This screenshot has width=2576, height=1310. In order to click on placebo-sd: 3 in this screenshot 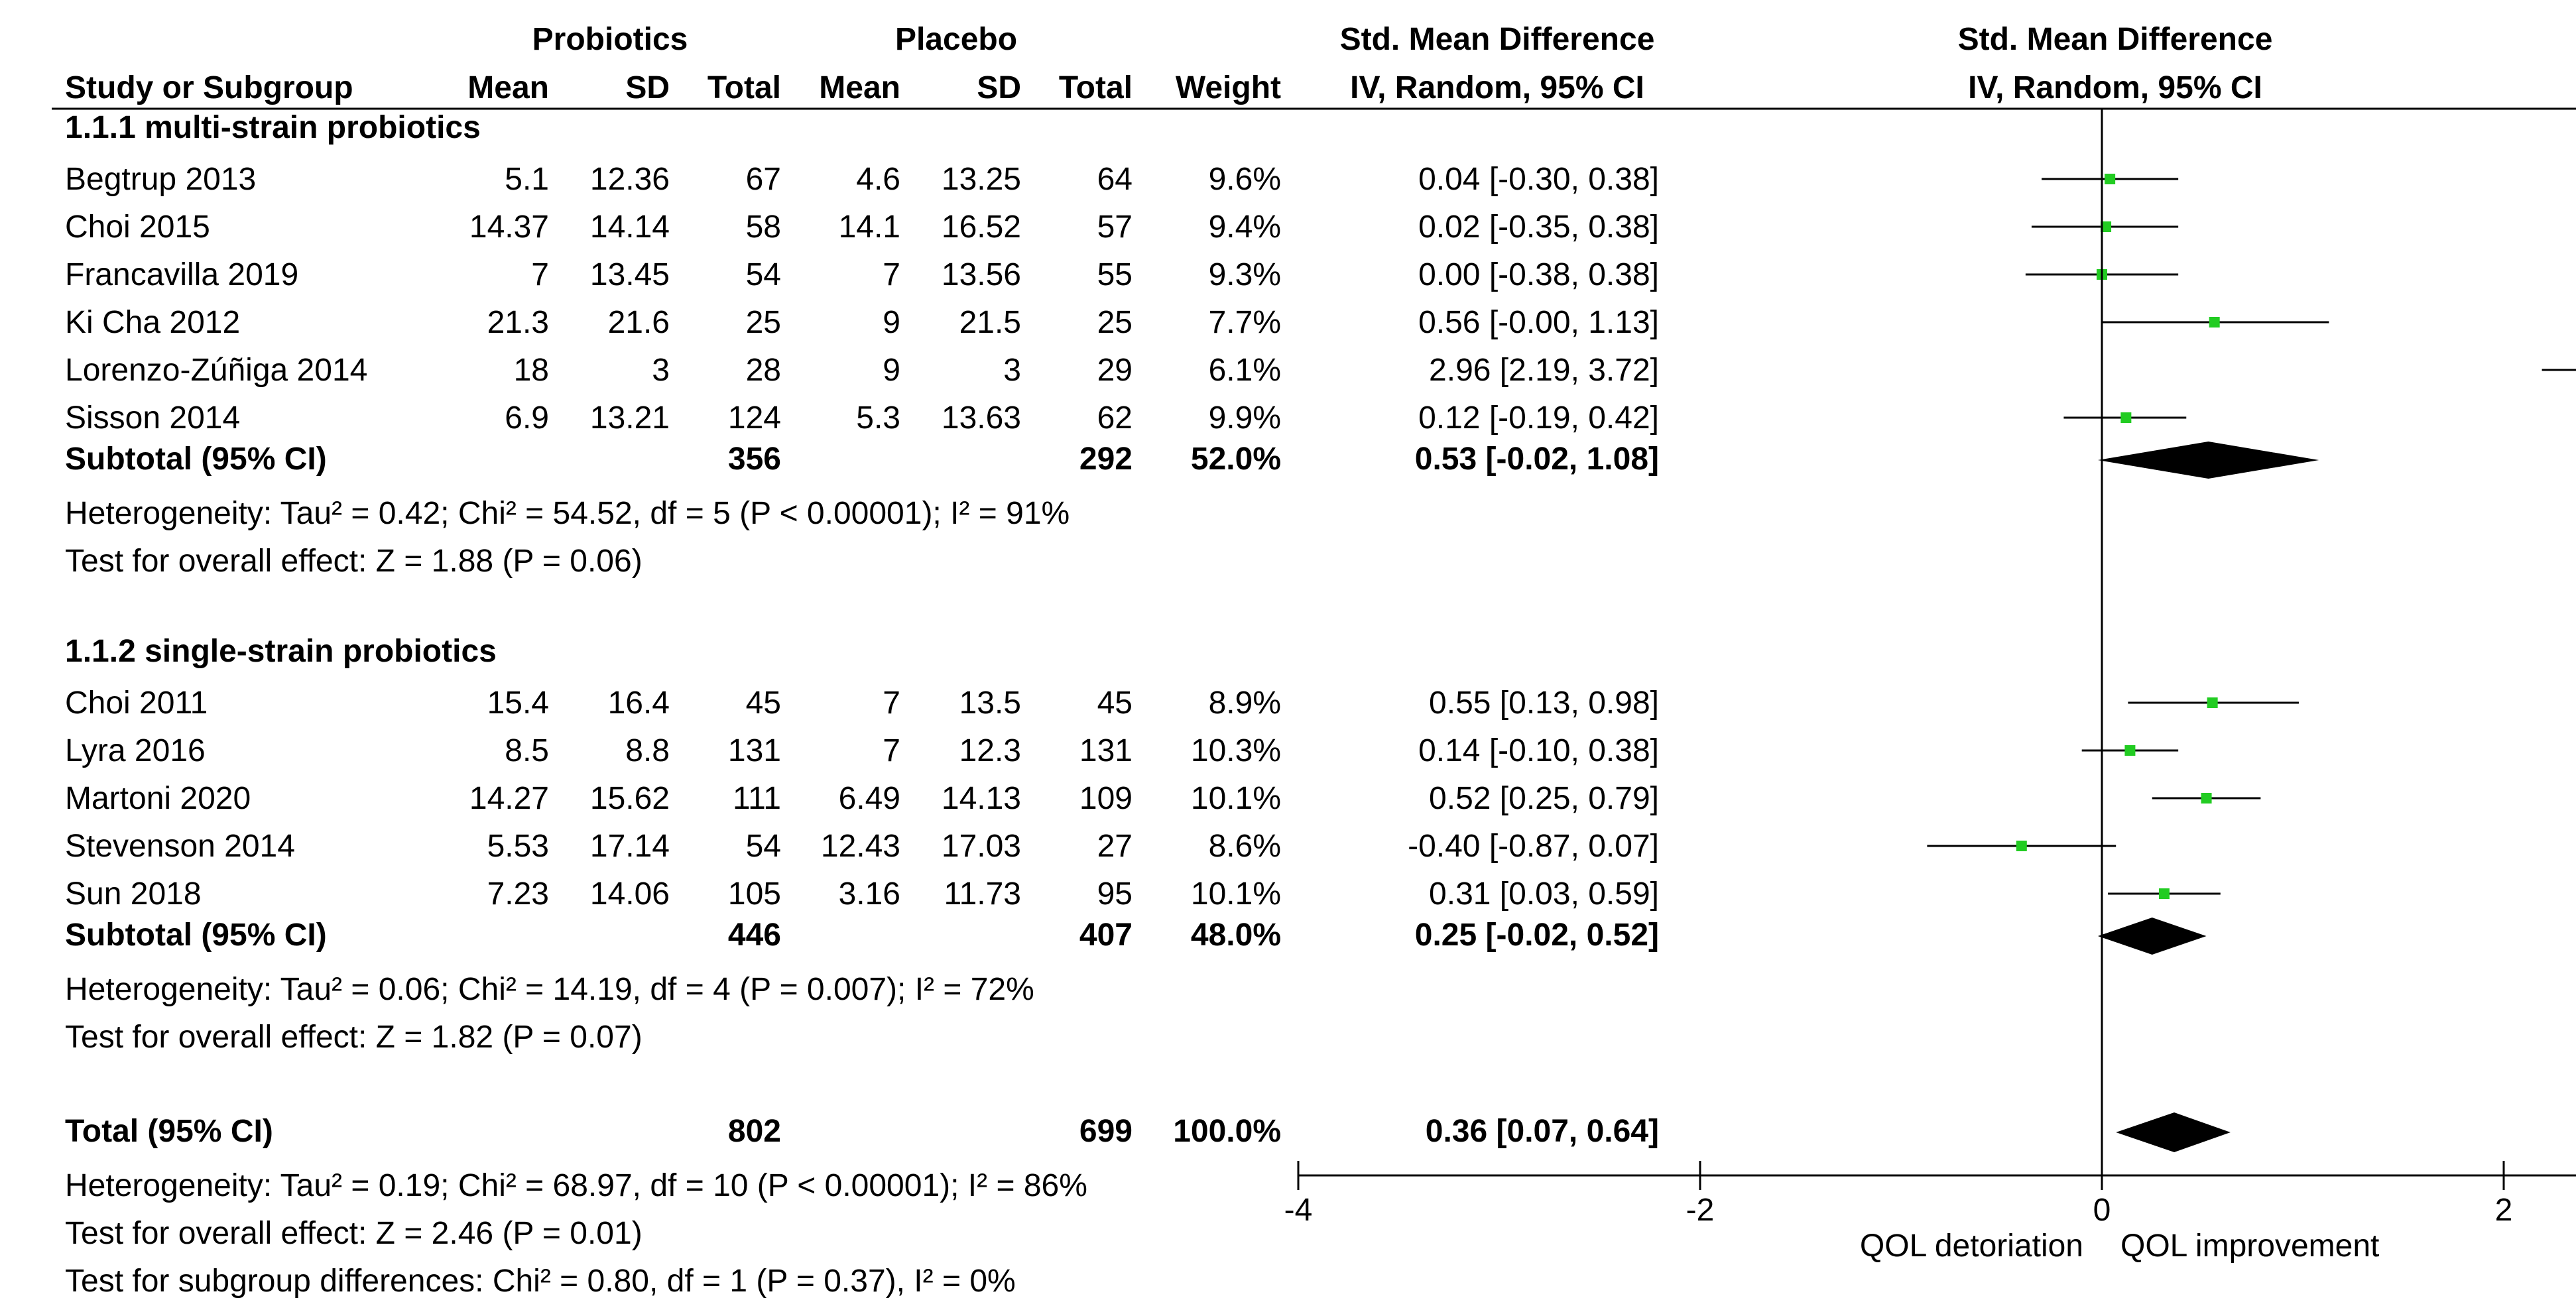, I will do `click(1012, 370)`.